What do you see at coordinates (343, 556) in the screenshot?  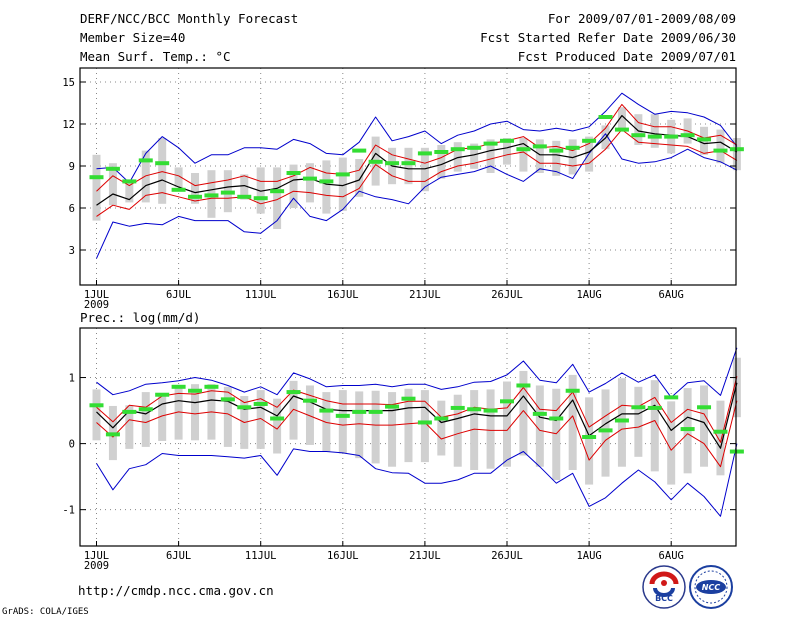 I see `prec-xtick-label: 16JUL` at bounding box center [343, 556].